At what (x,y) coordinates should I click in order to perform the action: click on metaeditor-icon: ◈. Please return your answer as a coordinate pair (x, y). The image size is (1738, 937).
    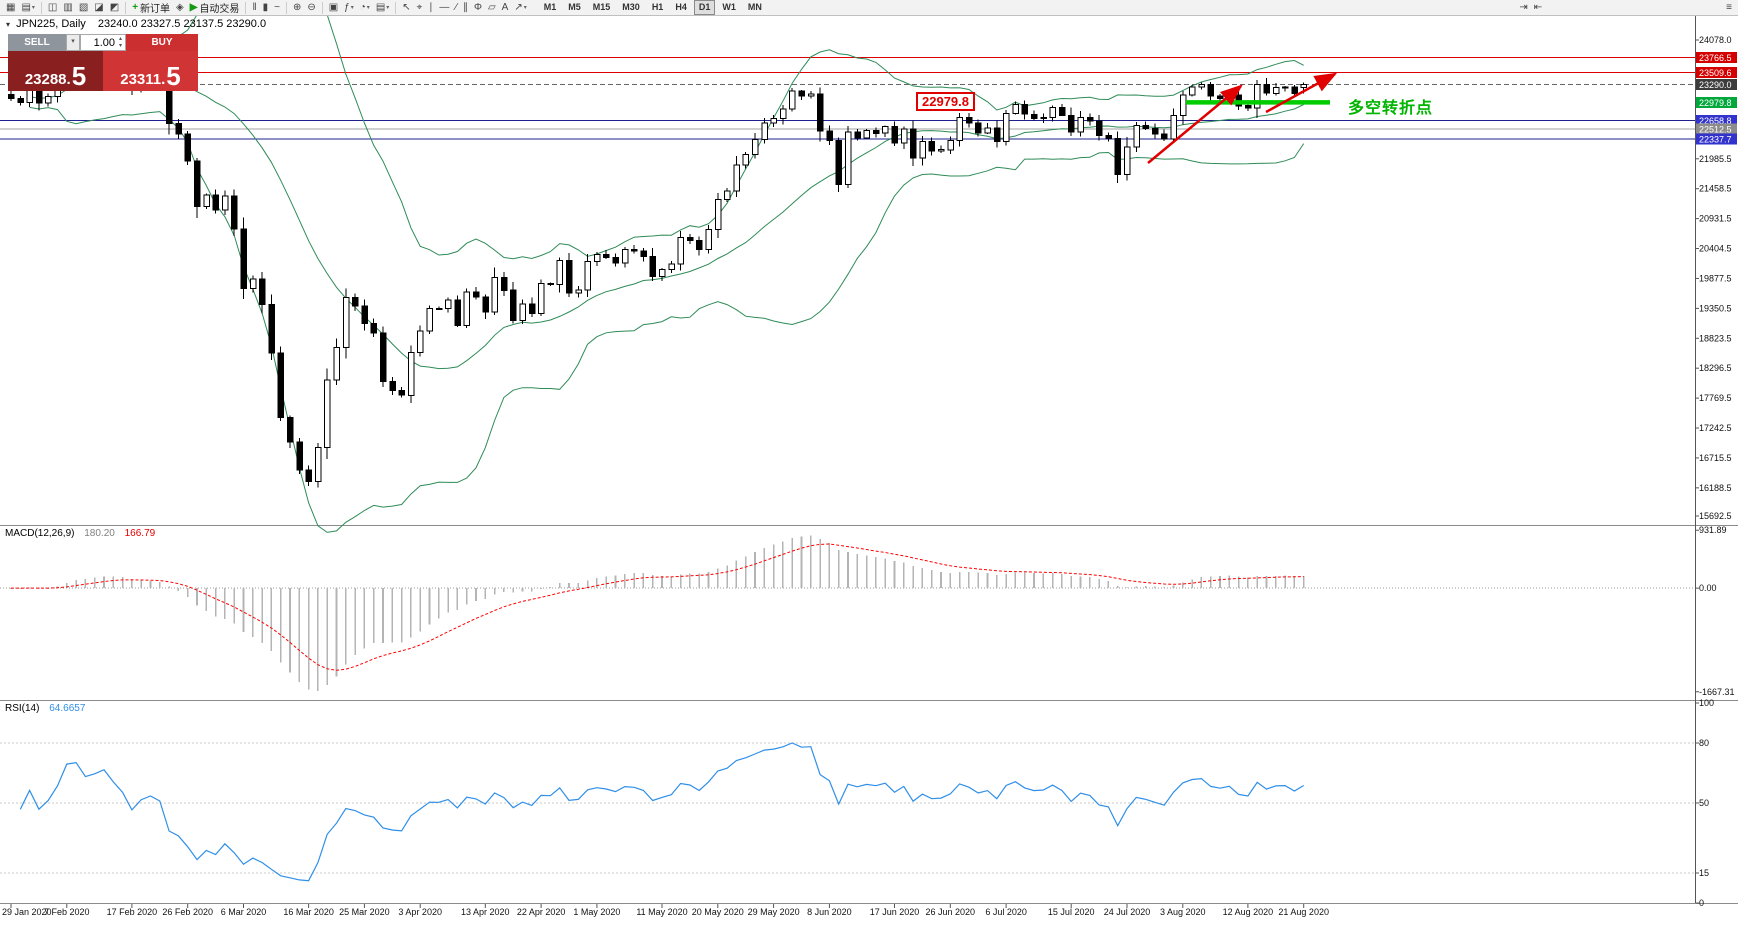
    Looking at the image, I should click on (180, 8).